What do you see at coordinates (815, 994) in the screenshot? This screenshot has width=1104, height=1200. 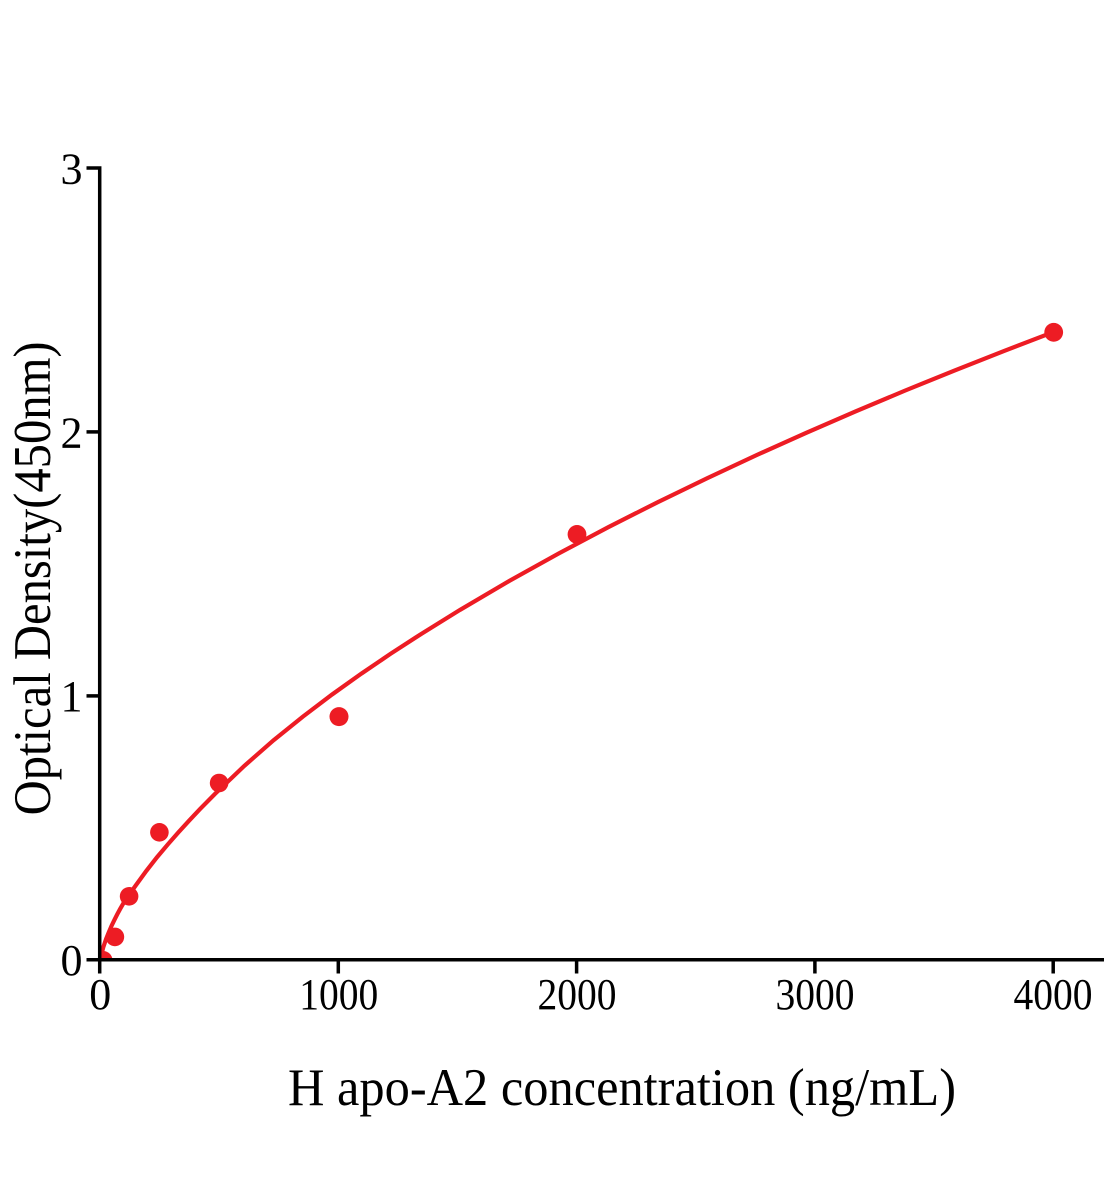 I see `svg-text: 3000` at bounding box center [815, 994].